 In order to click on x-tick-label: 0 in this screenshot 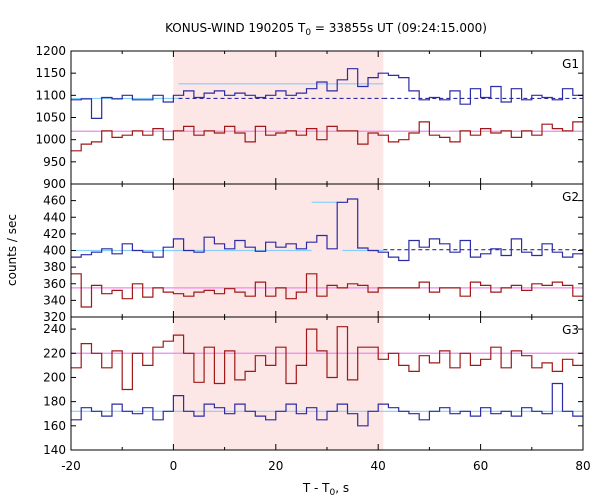, I will do `click(174, 466)`.